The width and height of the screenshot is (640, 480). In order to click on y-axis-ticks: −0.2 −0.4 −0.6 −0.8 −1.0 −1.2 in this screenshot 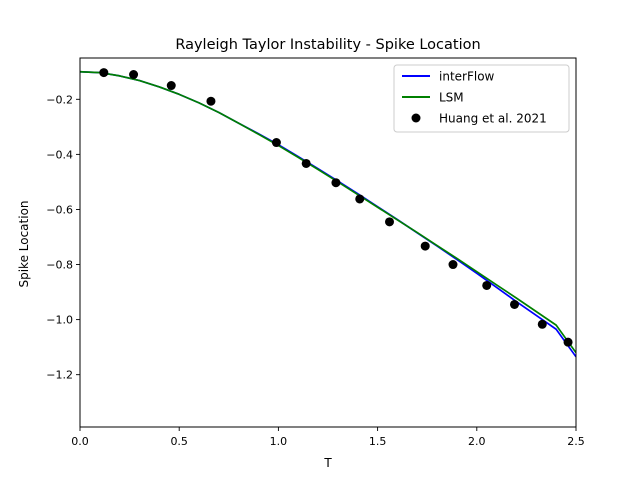, I will do `click(63, 237)`.